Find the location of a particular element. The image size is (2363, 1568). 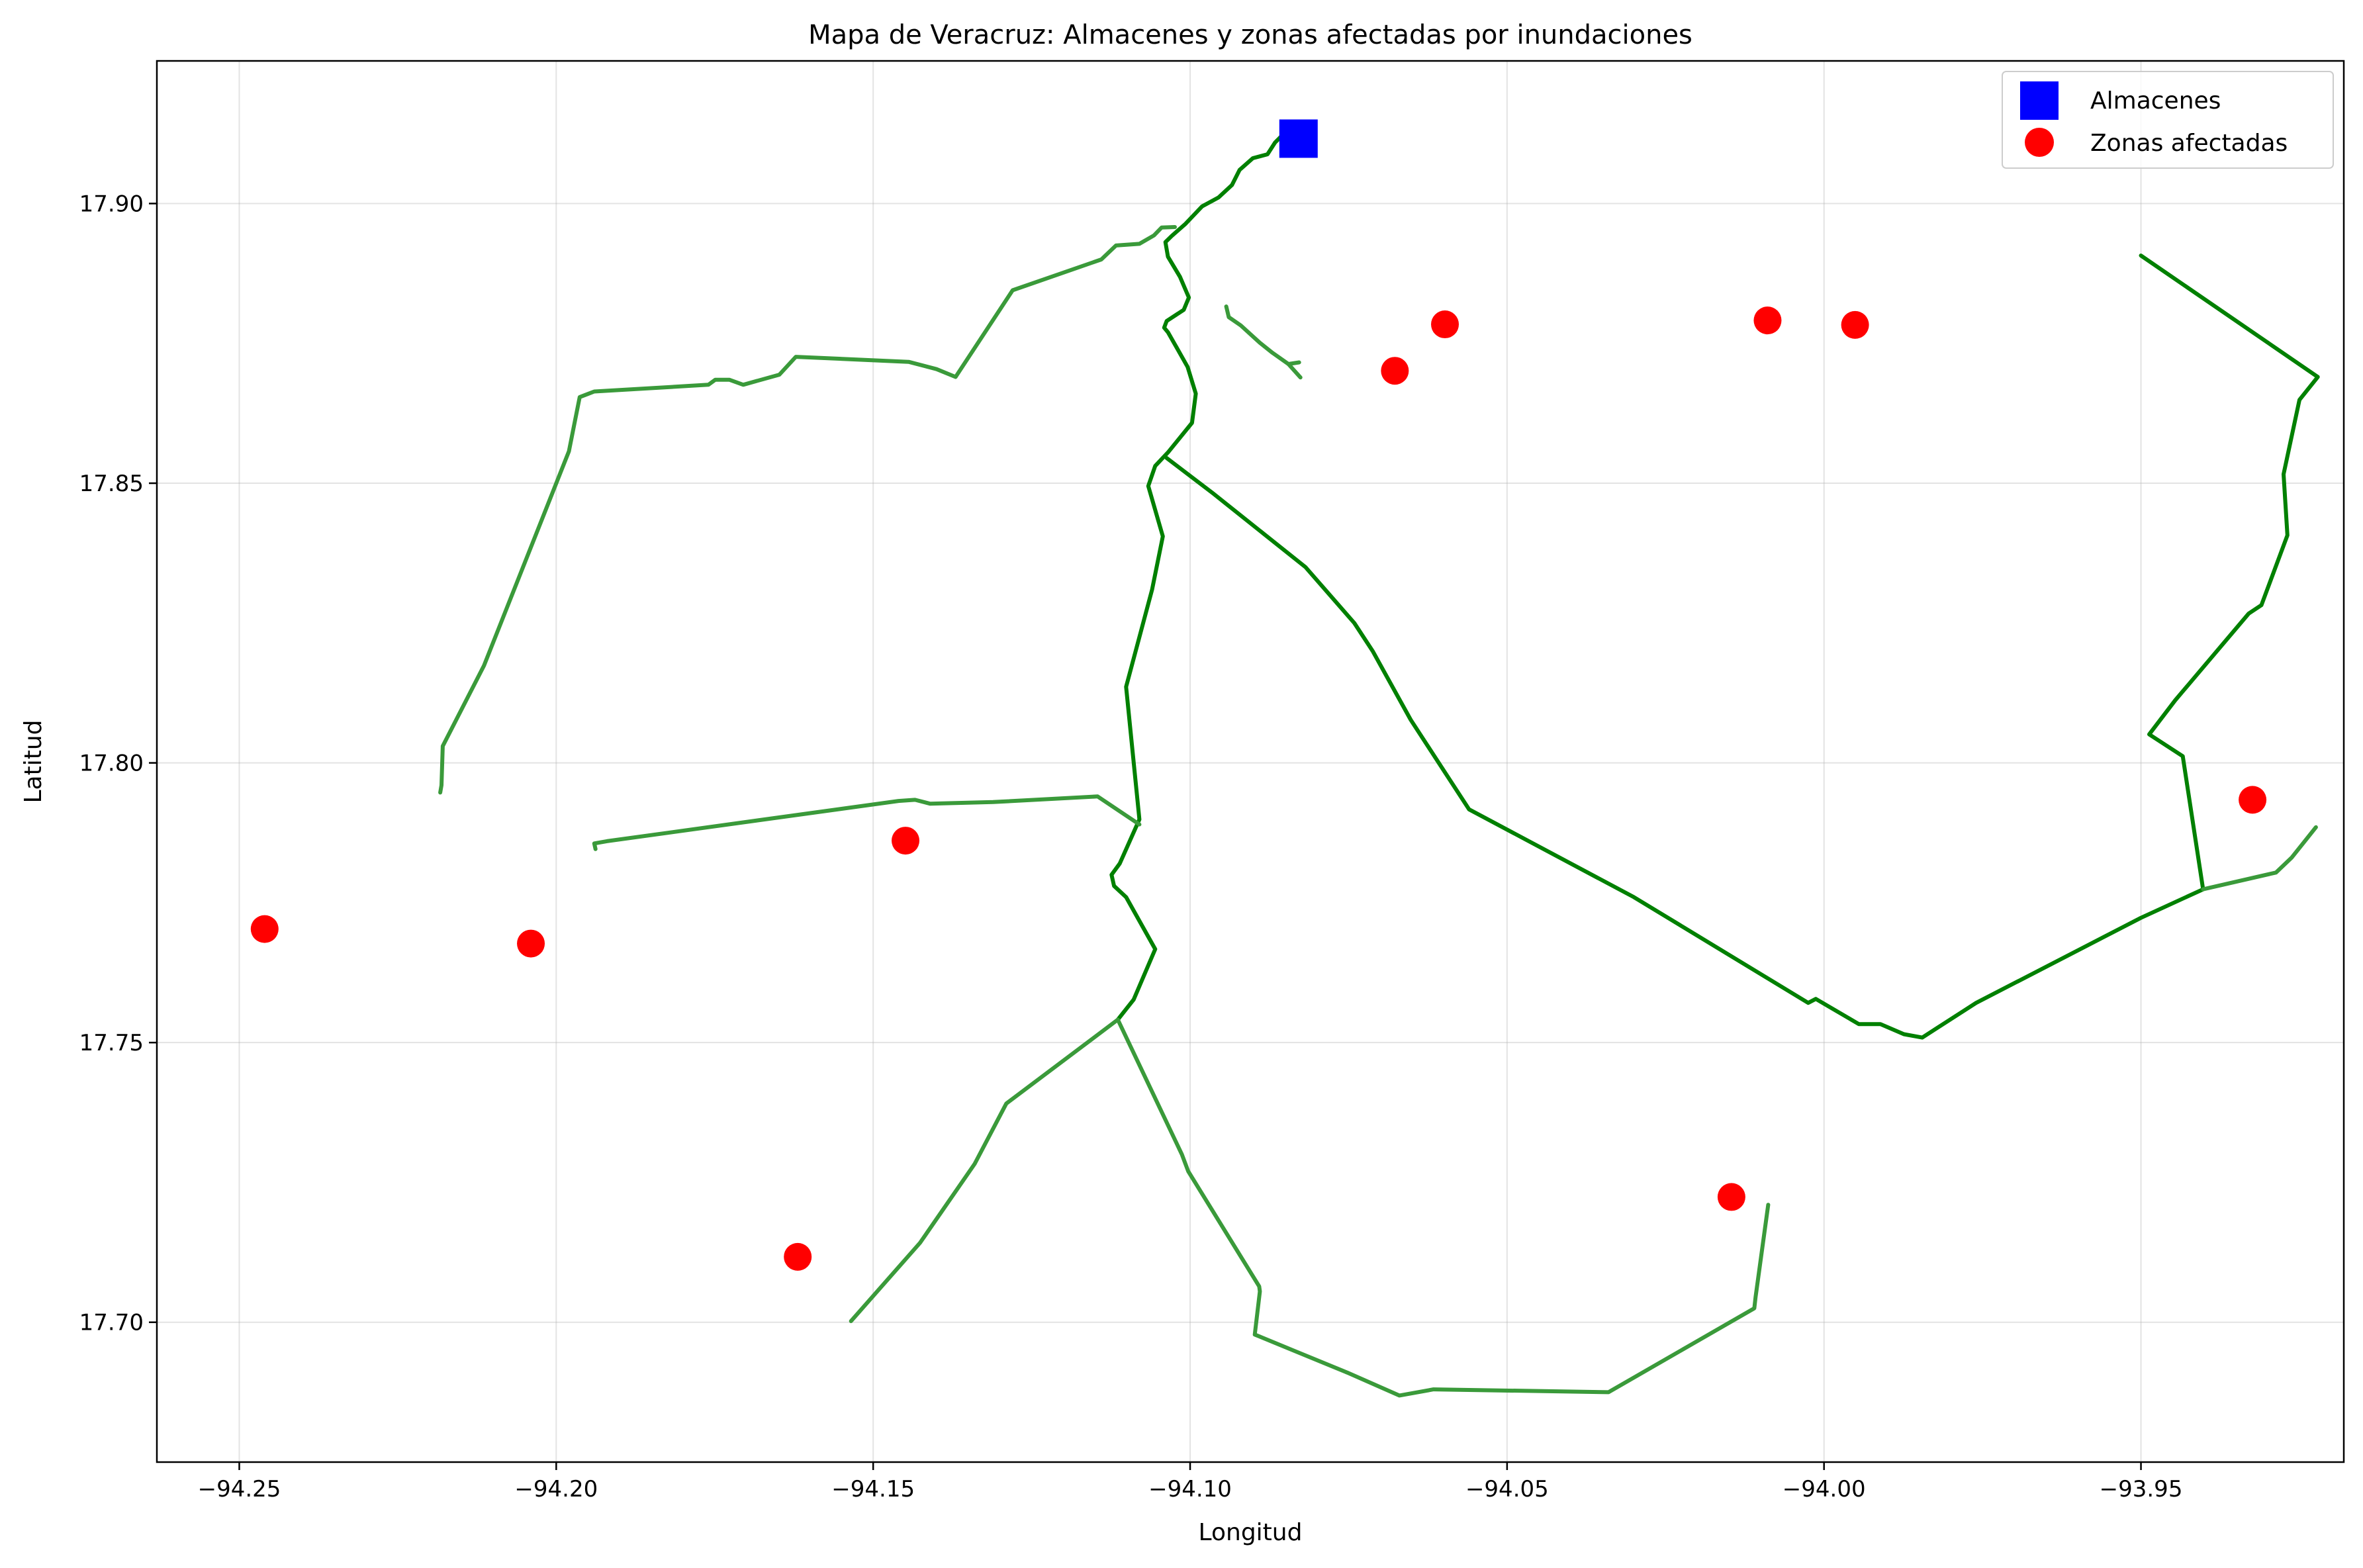

legend: Almacenes Zonas afectadas is located at coordinates (2168, 120).